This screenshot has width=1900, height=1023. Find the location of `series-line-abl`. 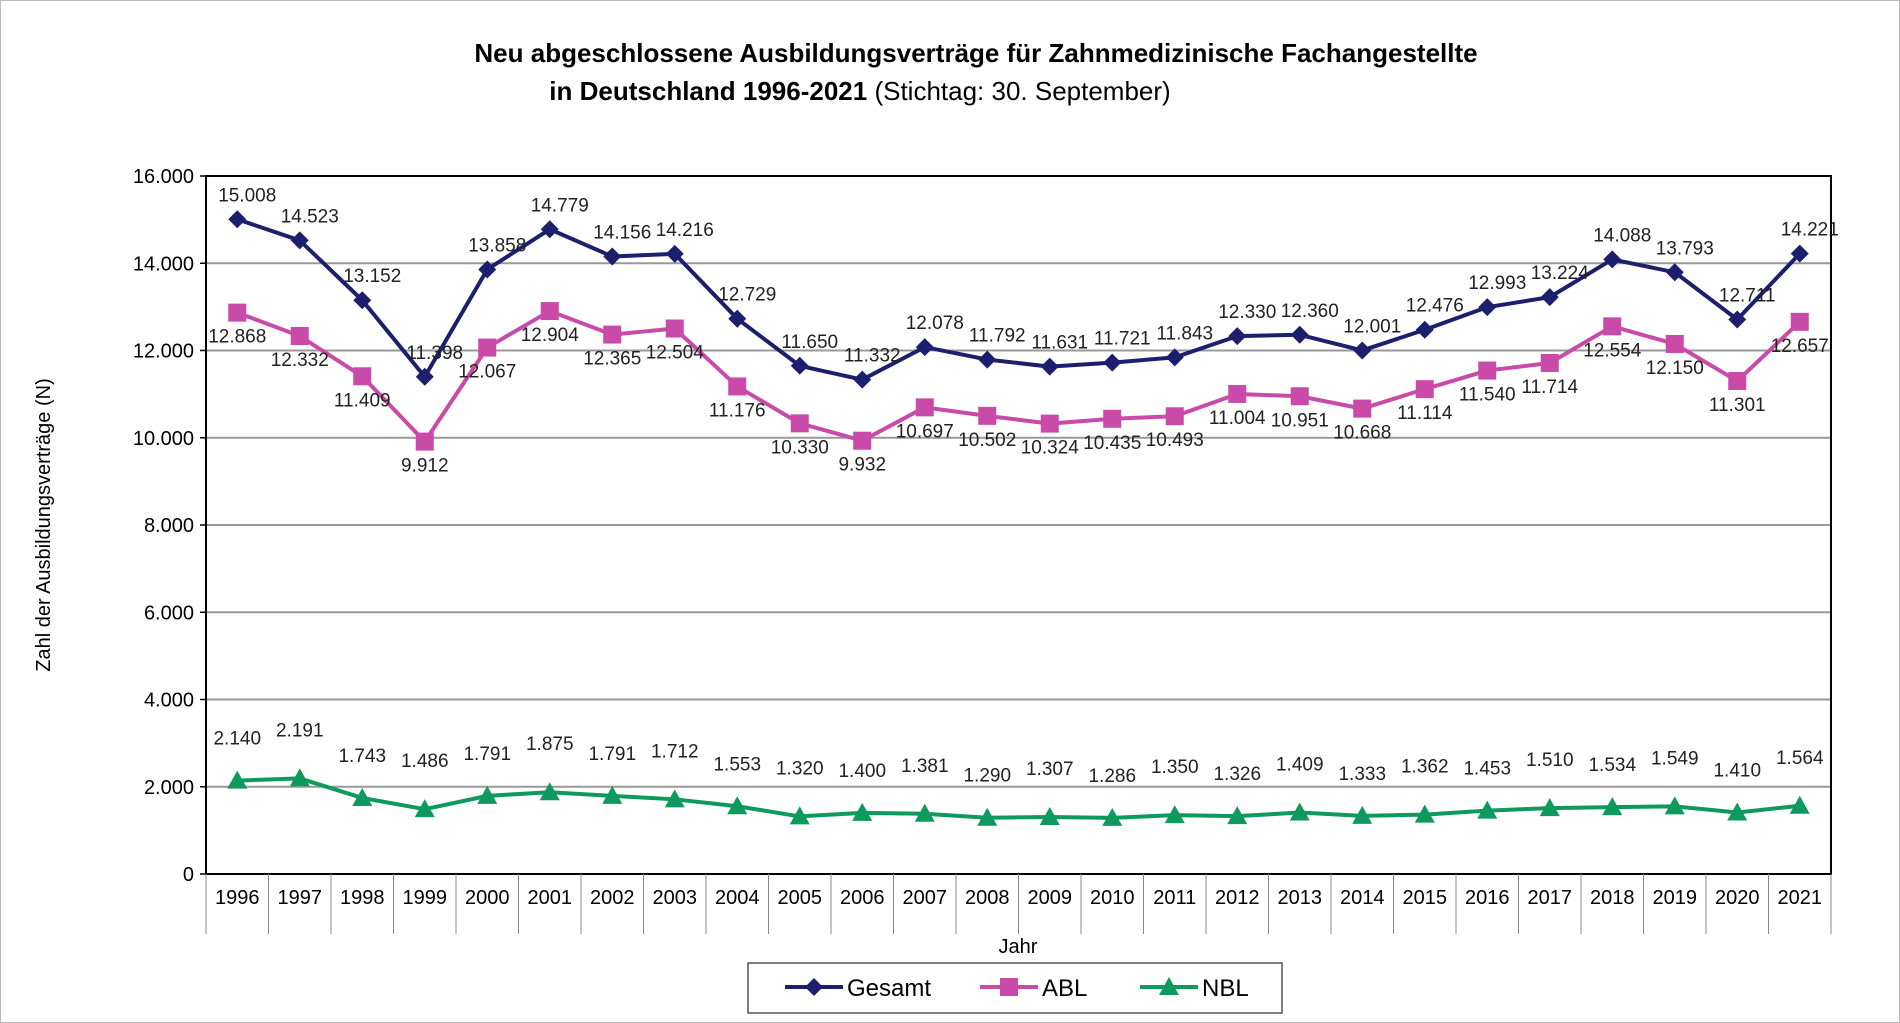

series-line-abl is located at coordinates (1019, 376).